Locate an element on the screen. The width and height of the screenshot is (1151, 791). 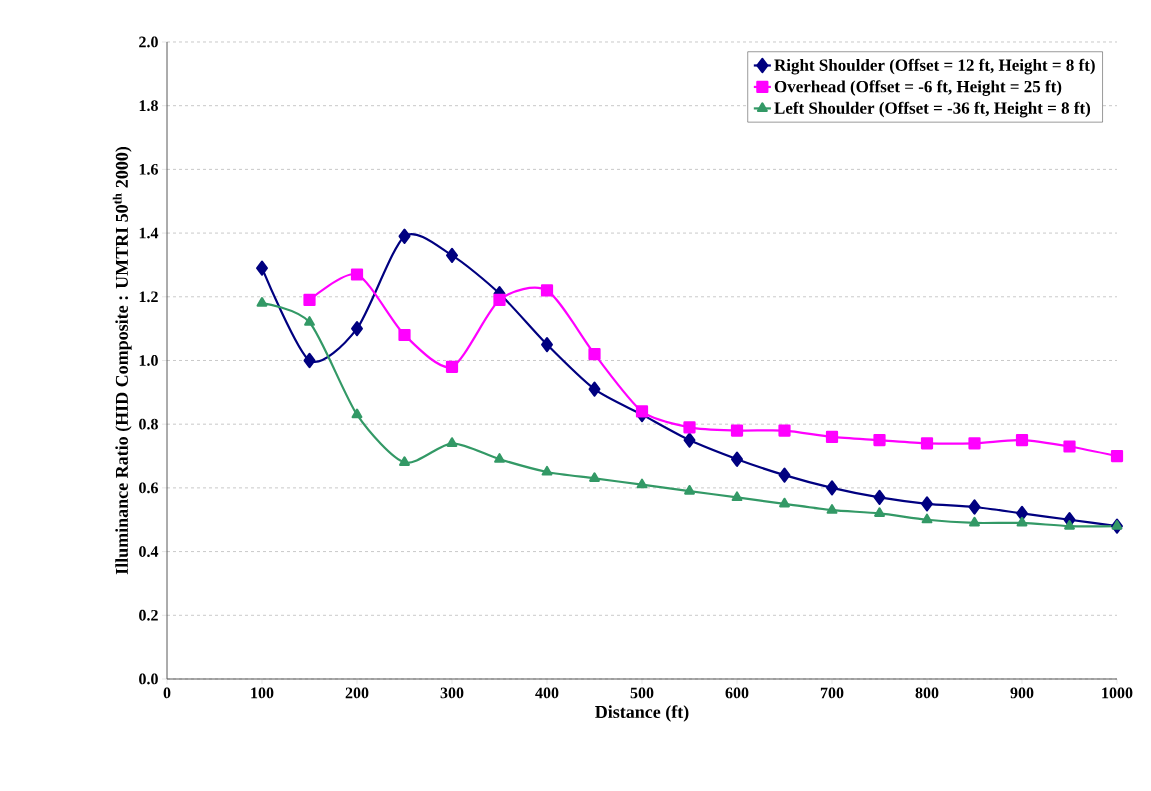
y-tick-label: 0.2 is located at coordinates (148, 615).